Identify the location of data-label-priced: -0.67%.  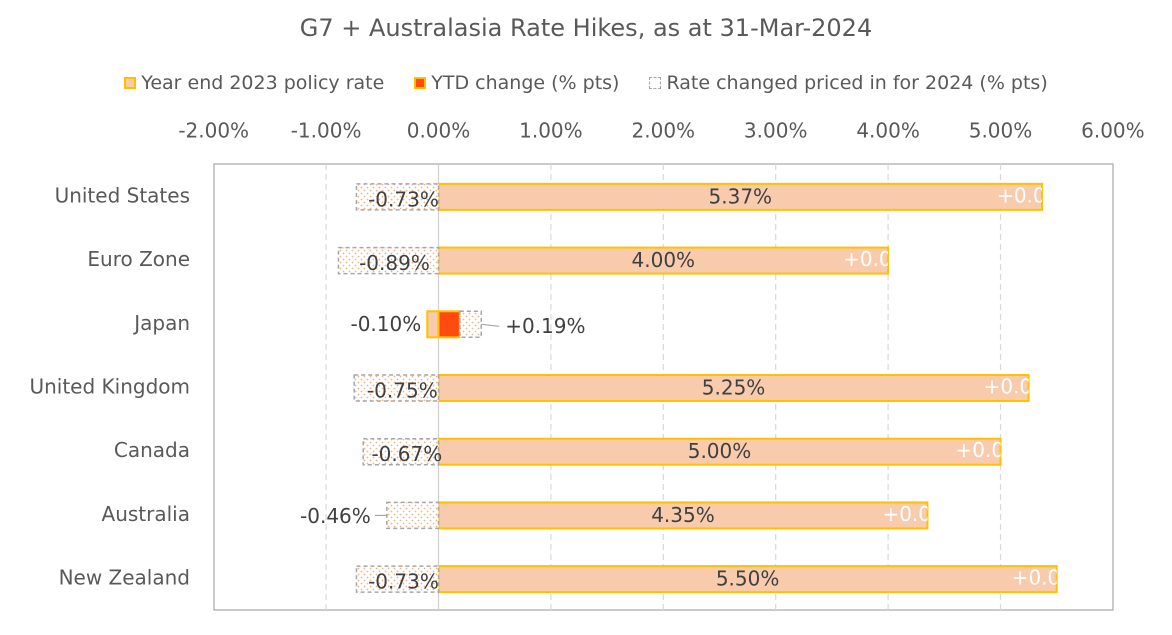
(406, 454).